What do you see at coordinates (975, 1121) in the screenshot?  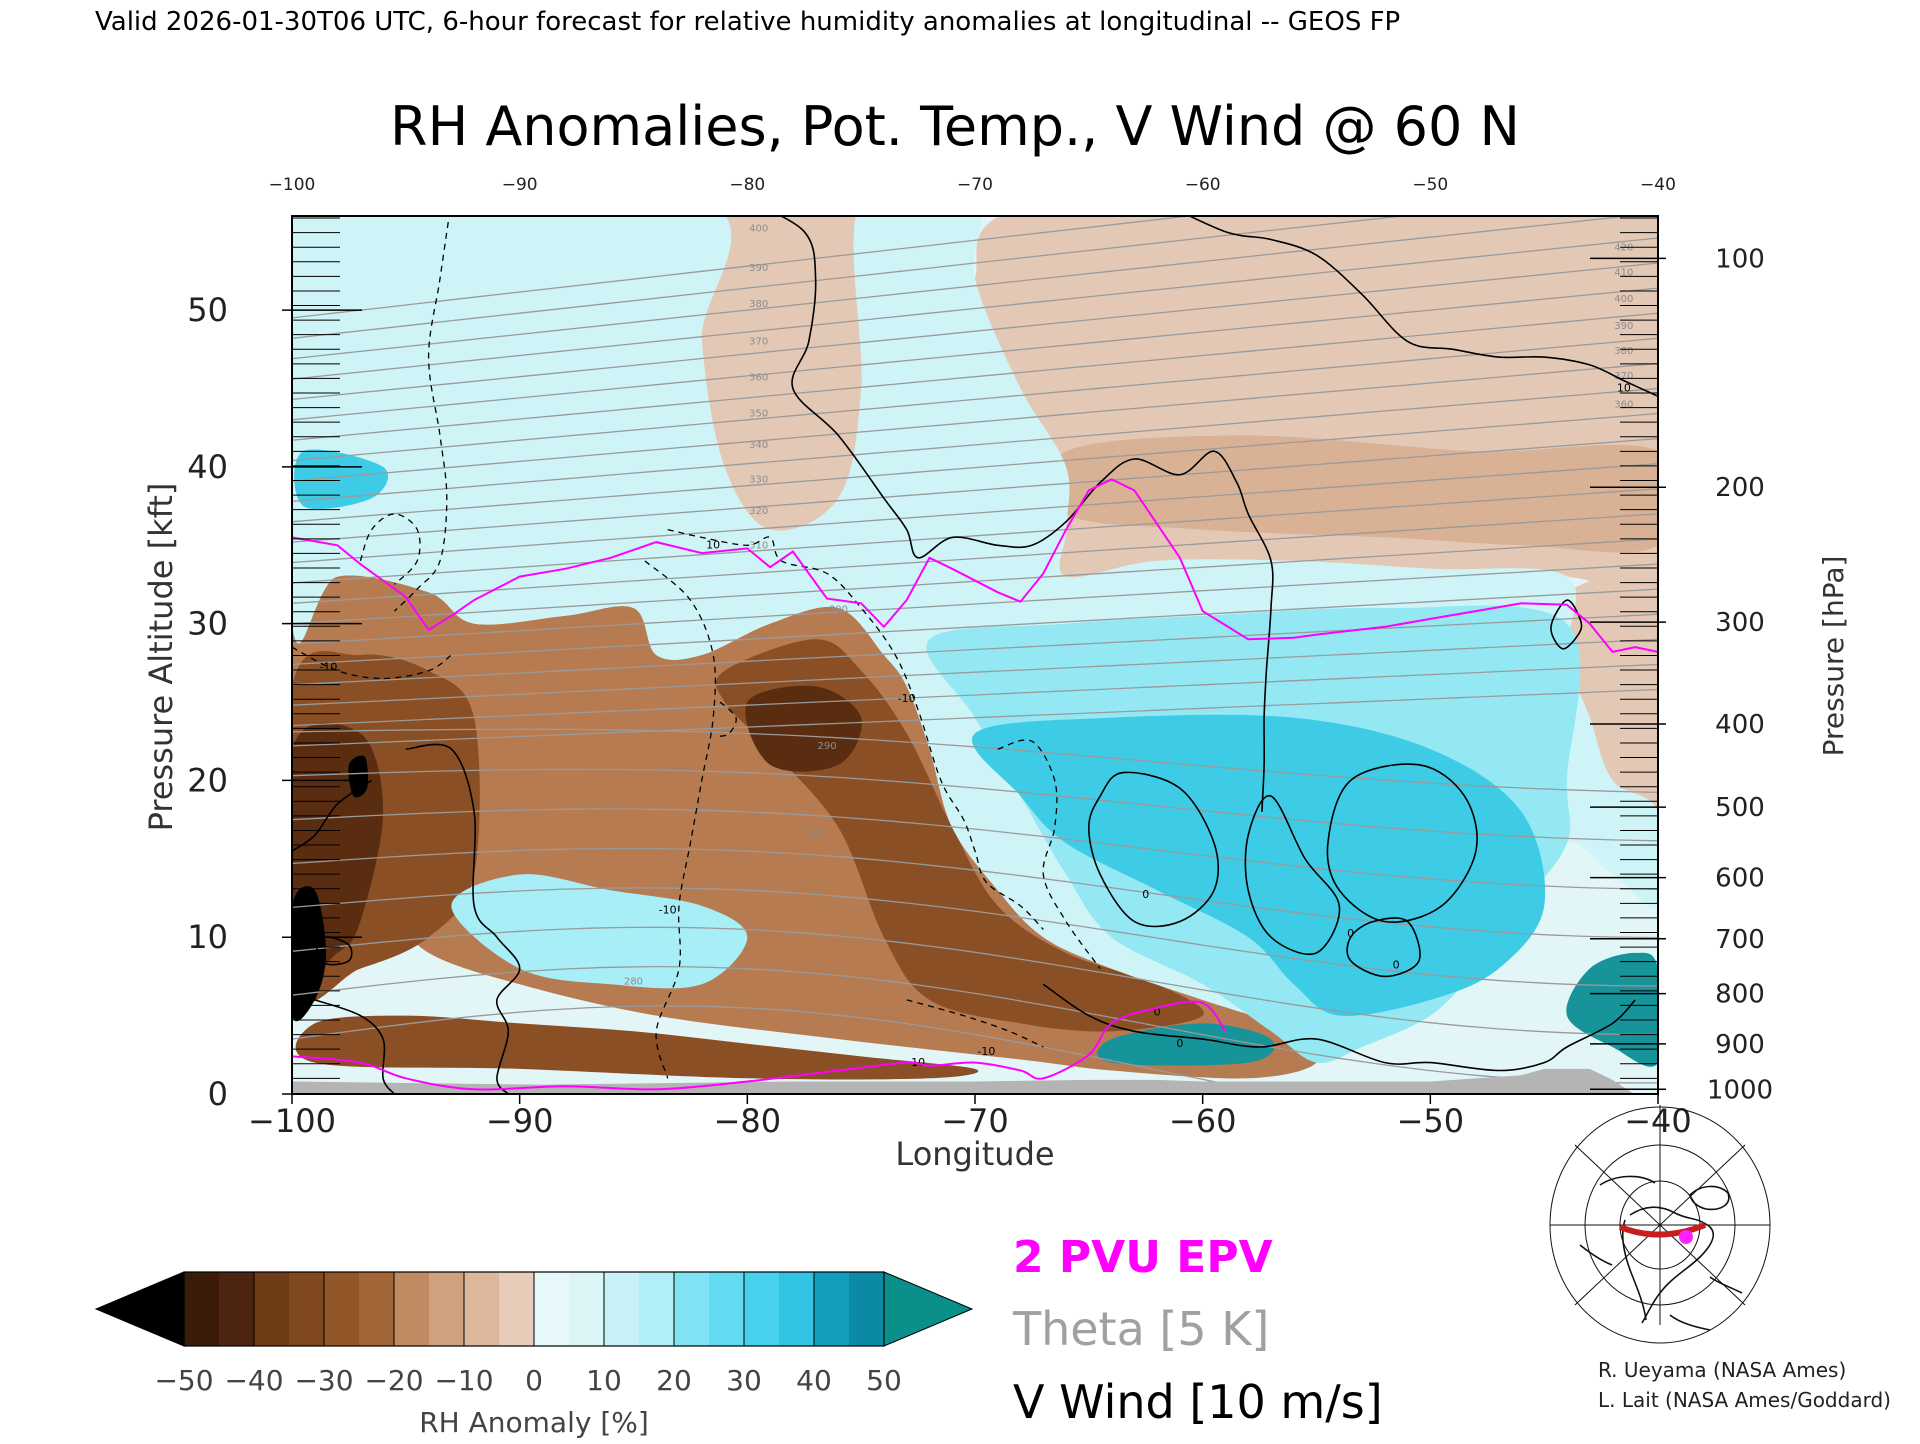 I see `x-tick-label: −70` at bounding box center [975, 1121].